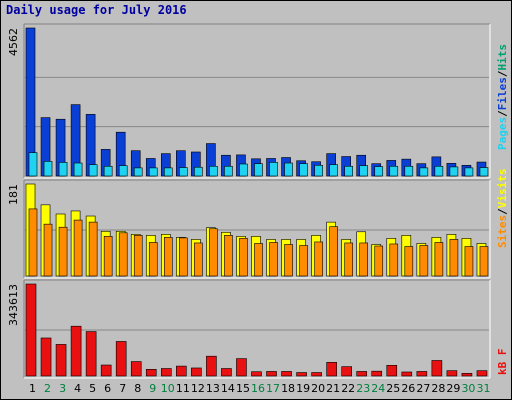  What do you see at coordinates (13, 305) in the screenshot?
I see `y-max-label-bottom: 343613` at bounding box center [13, 305].